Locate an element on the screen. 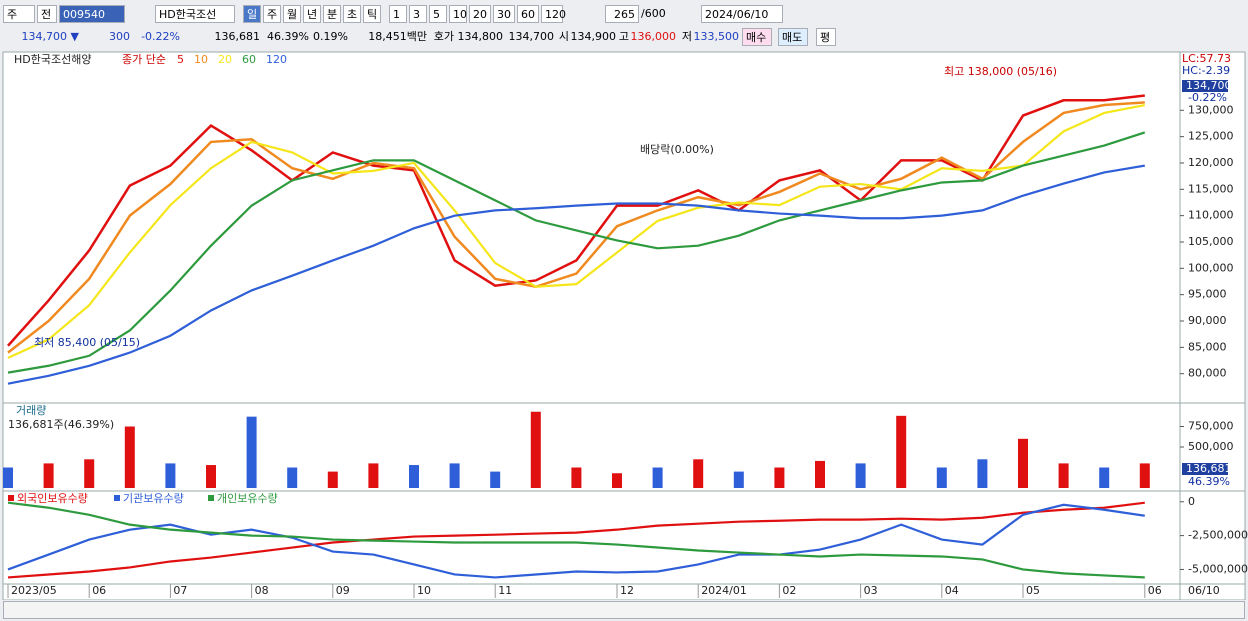 This screenshot has height=621, width=1248. y-tick-label: 100,000 is located at coordinates (1211, 267).